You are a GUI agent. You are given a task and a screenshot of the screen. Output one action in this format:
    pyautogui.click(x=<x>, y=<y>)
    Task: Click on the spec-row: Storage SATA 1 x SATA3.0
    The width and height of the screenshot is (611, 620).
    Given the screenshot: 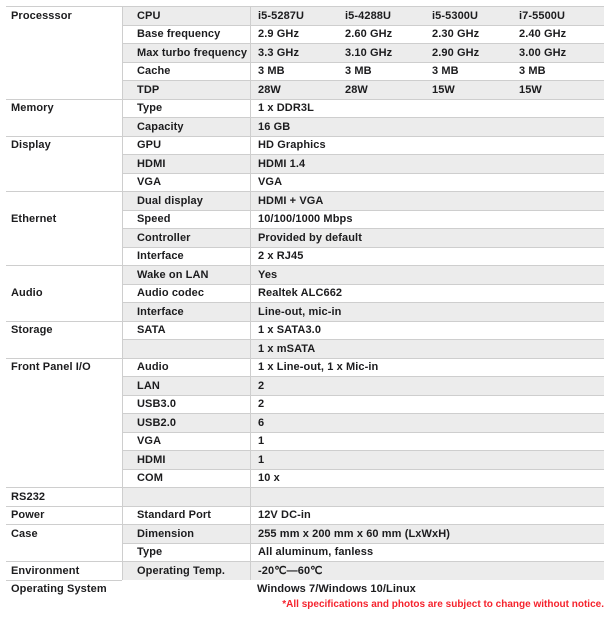 What is the action you would take?
    pyautogui.click(x=305, y=329)
    